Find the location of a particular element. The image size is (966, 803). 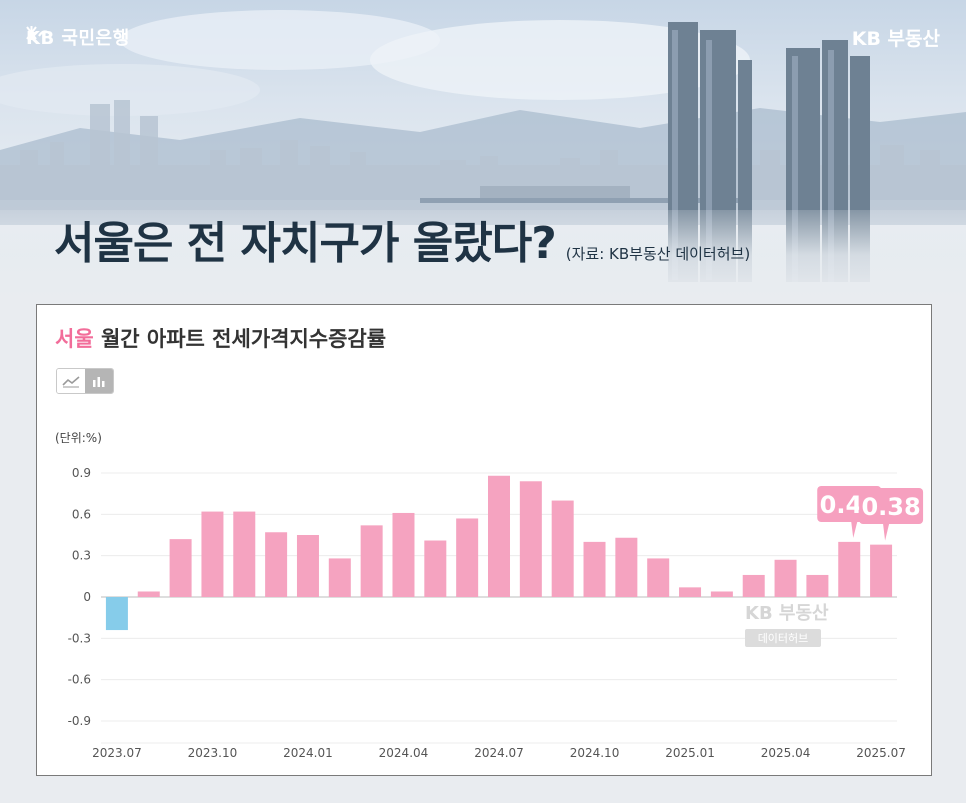

callout-label: 0.38 is located at coordinates (890, 507).